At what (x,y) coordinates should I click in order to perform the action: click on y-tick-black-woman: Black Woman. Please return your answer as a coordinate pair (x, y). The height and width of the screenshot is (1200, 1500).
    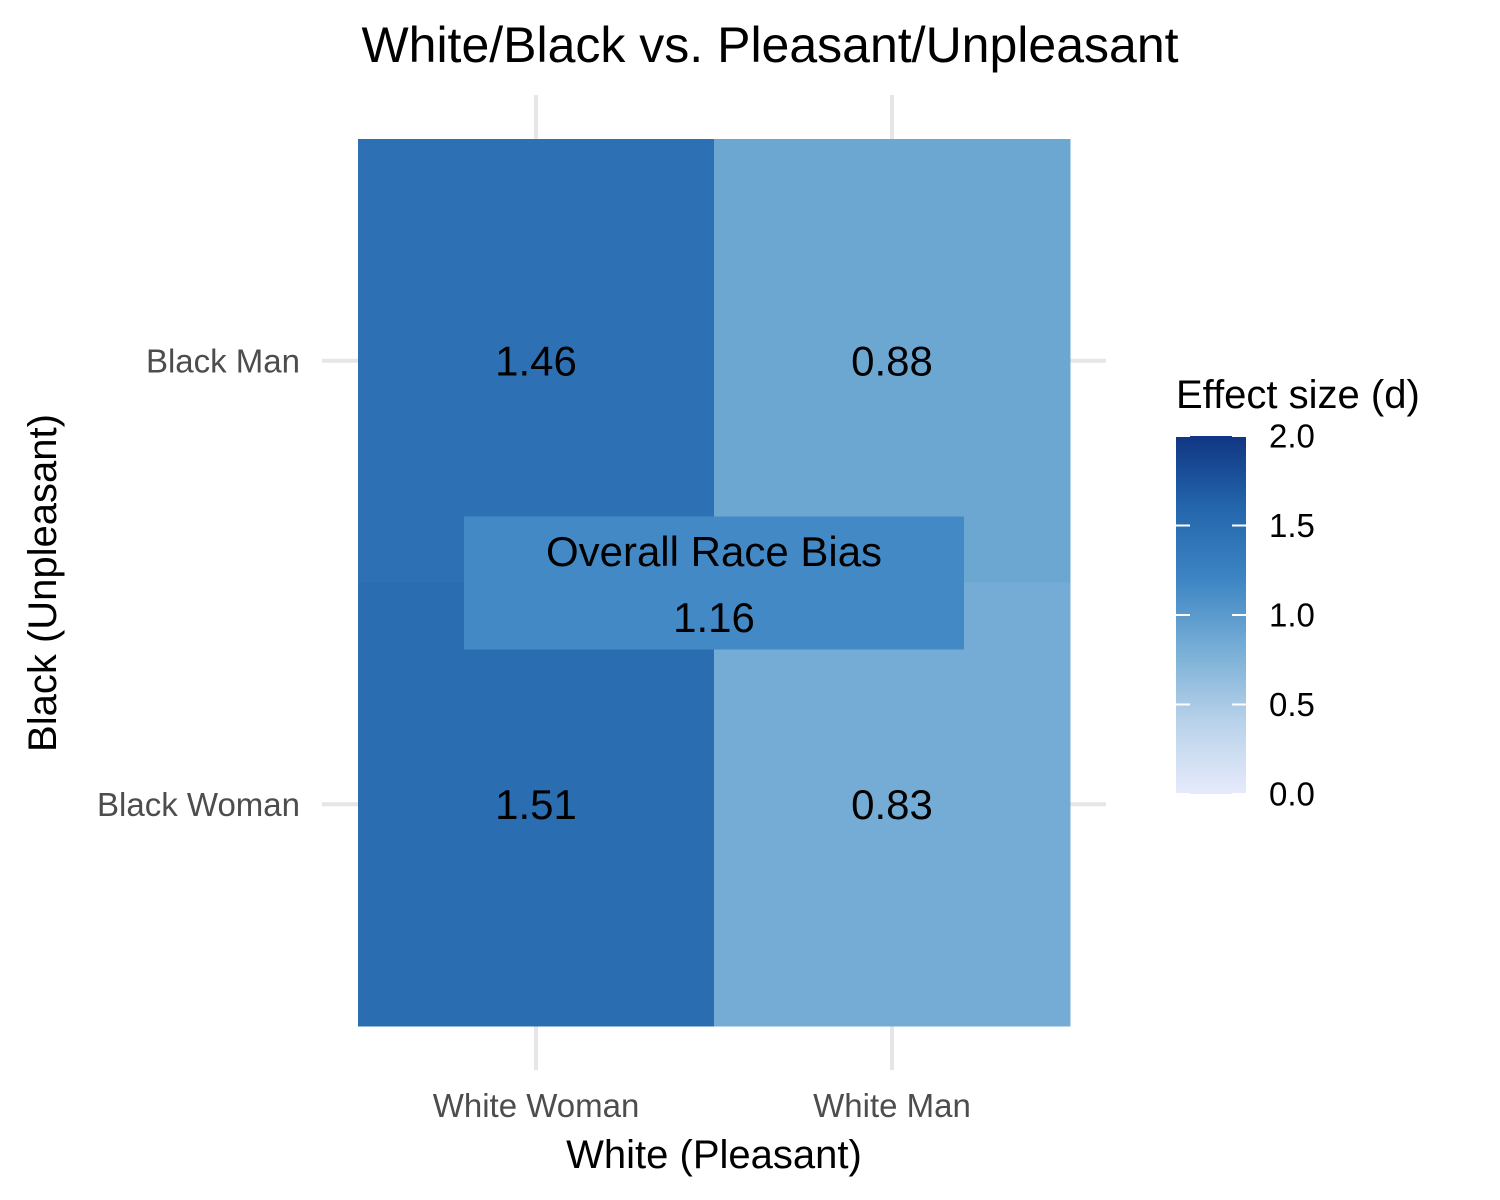
    Looking at the image, I should click on (198, 804).